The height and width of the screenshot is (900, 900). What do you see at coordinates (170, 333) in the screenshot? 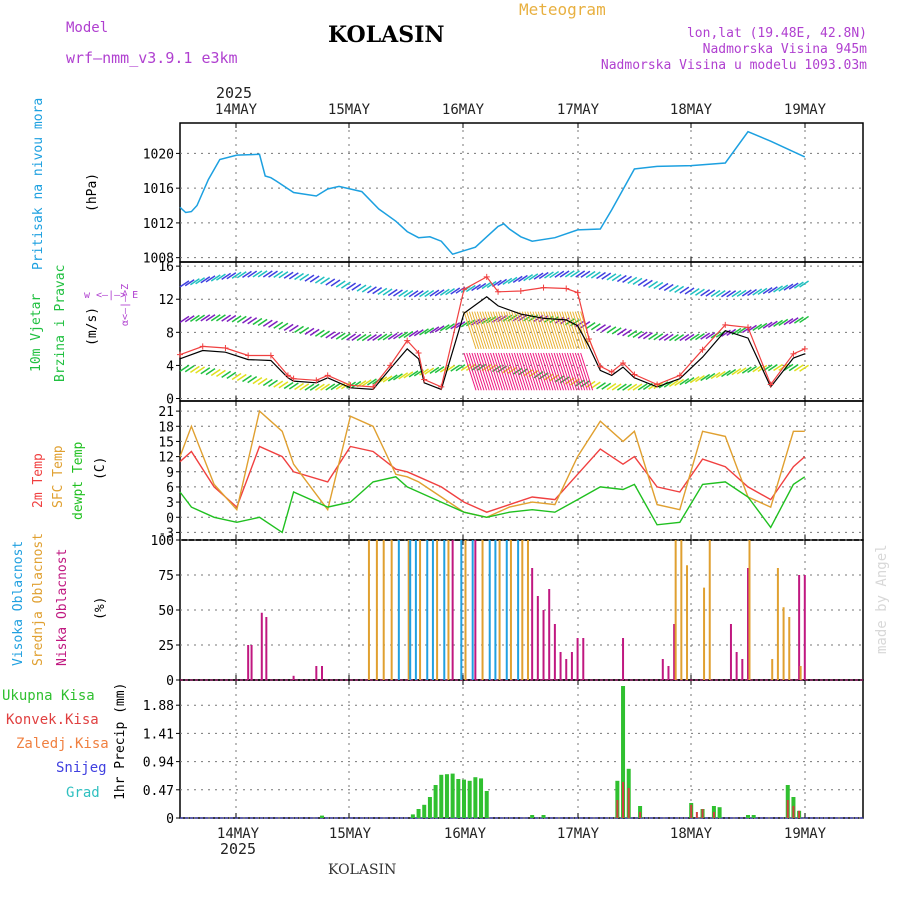
I see `wind-ytick-label: 8` at bounding box center [170, 333].